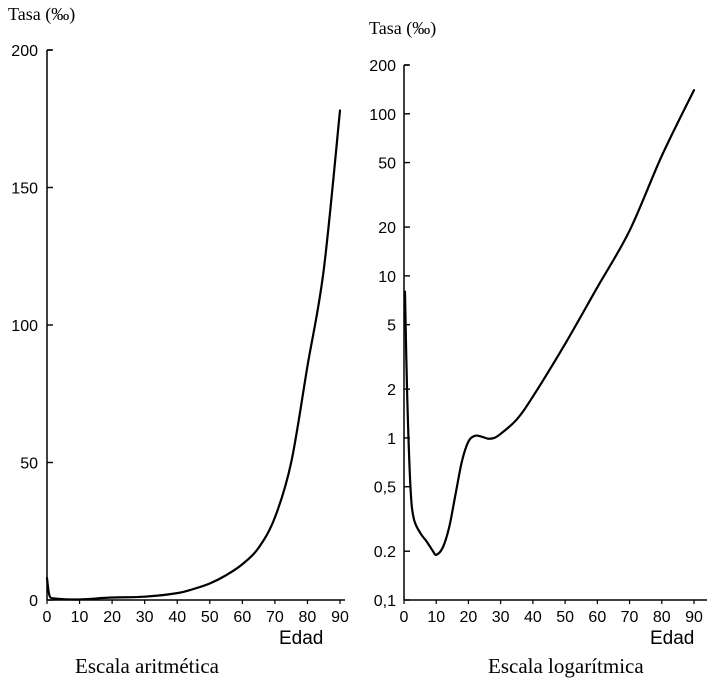 The width and height of the screenshot is (710, 682). I want to click on left-x-tick-label: 0, so click(47, 617).